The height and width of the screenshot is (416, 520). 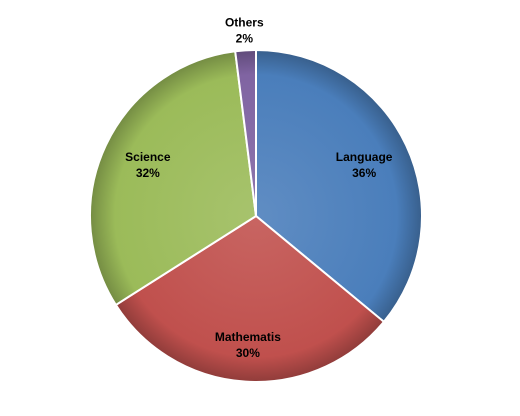 I want to click on slice-label-mathematis: Mathematis, so click(x=248, y=337).